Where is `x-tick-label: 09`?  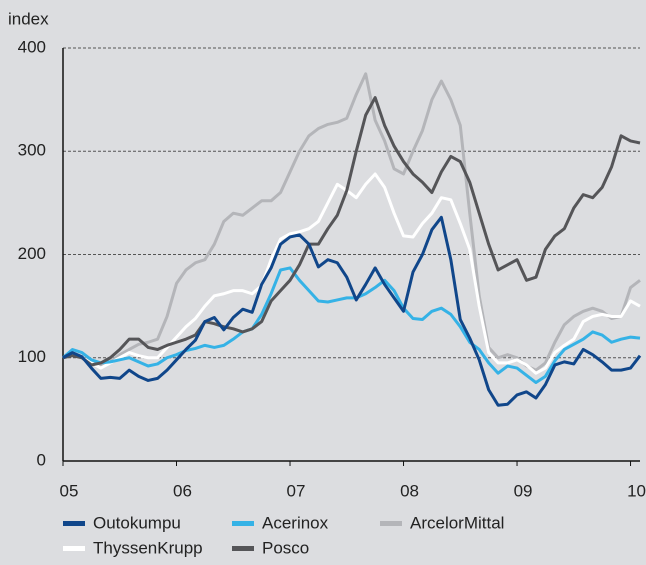
x-tick-label: 09 is located at coordinates (523, 490).